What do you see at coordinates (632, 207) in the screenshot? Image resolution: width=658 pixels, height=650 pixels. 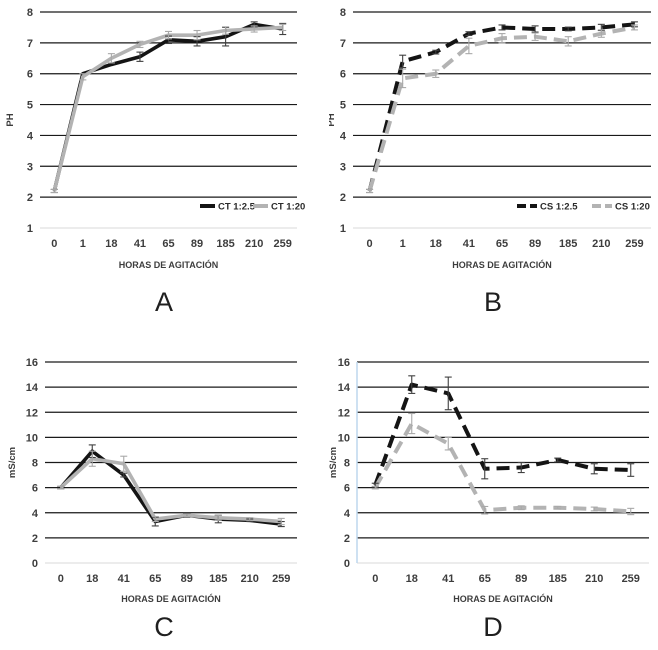 I see `legend-label: CS 1:20` at bounding box center [632, 207].